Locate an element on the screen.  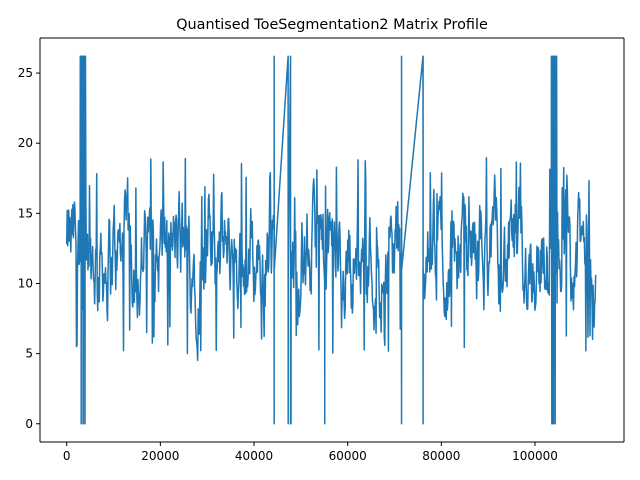
x-tick-label: 0 is located at coordinates (67, 456).